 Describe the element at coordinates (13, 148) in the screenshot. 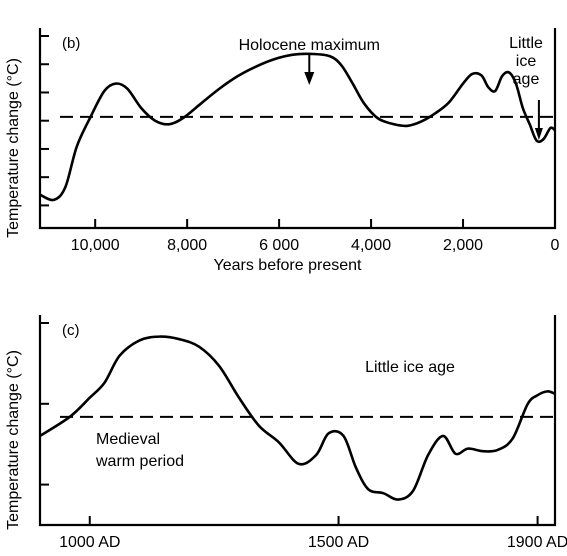

I see `panel-b-y-axis-title: Temperature change (°C)` at that location.